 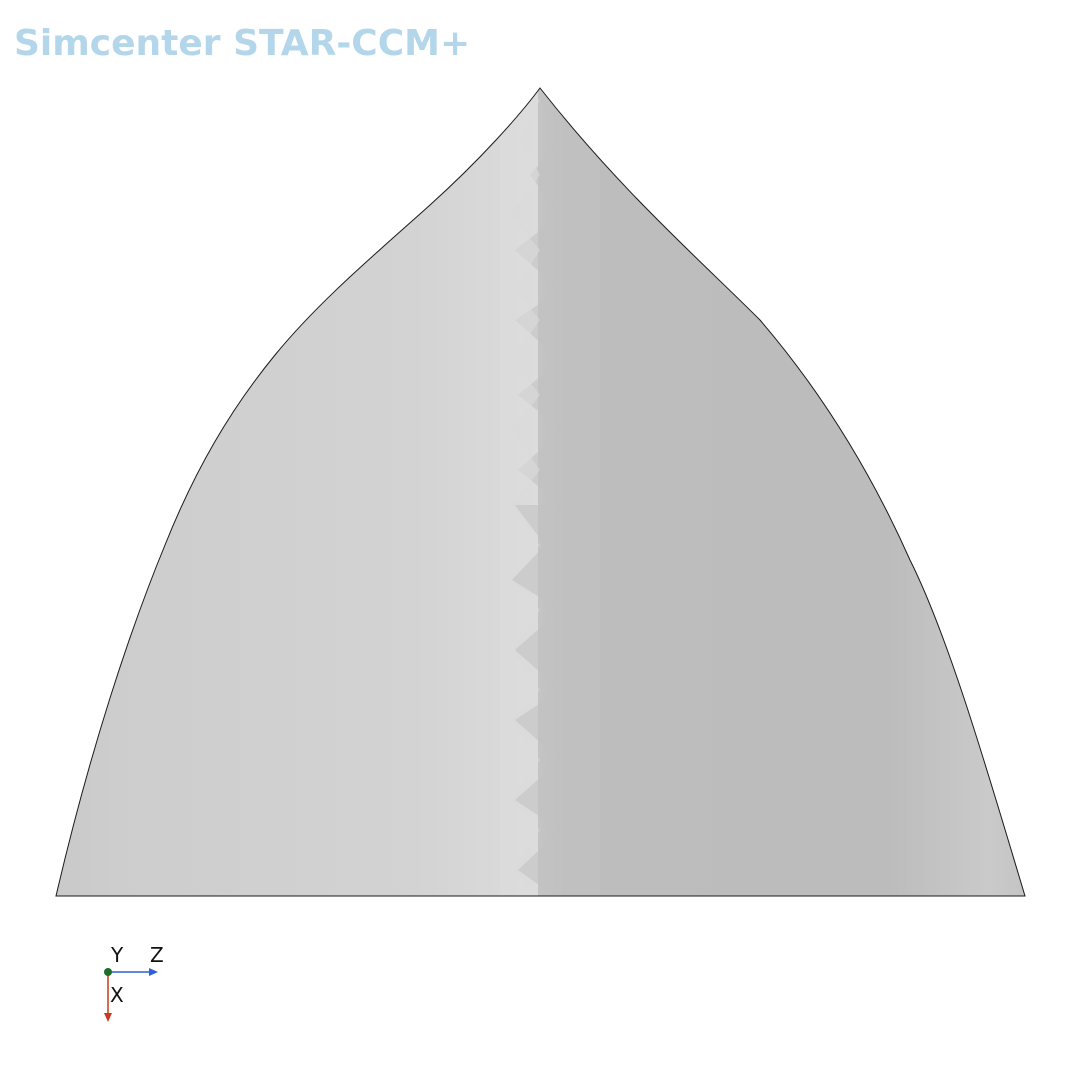 I want to click on triad-axes, so click(x=131, y=995).